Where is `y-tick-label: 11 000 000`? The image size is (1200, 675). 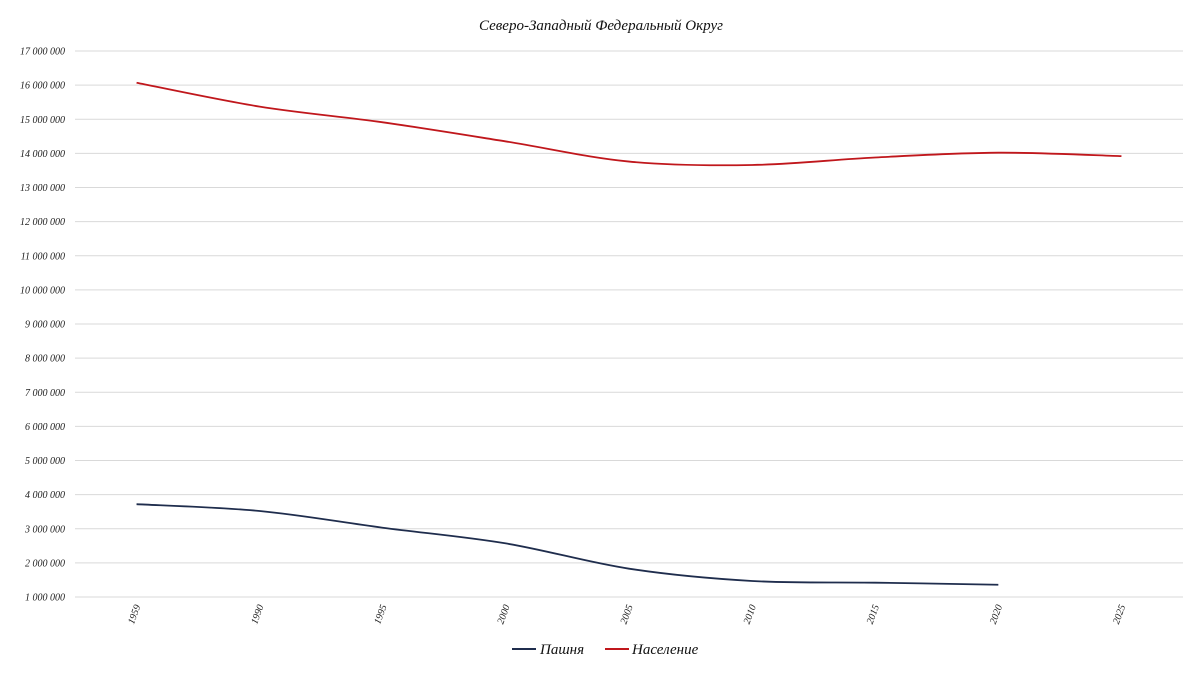 y-tick-label: 11 000 000 is located at coordinates (43, 256).